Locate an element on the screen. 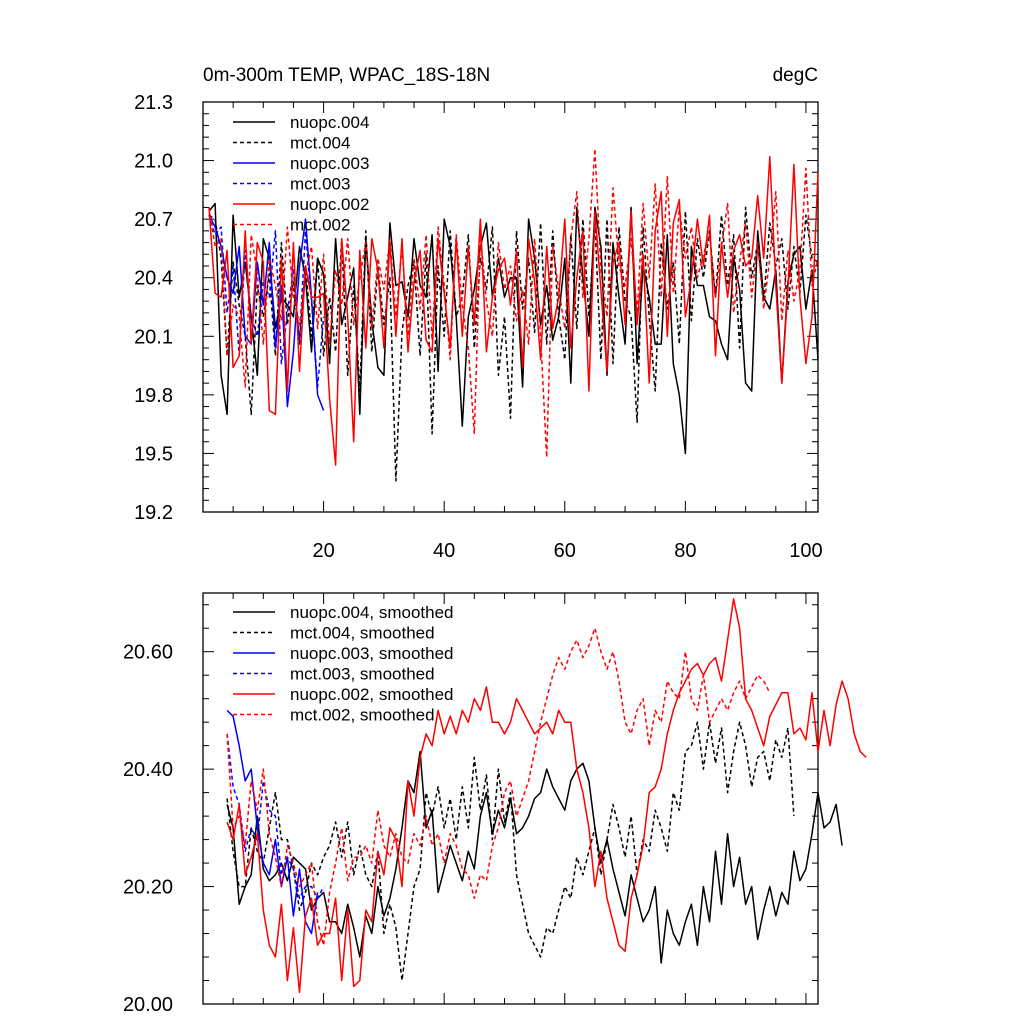 Image resolution: width=1024 pixels, height=1024 pixels. legend-label: mct.004 is located at coordinates (320, 143).